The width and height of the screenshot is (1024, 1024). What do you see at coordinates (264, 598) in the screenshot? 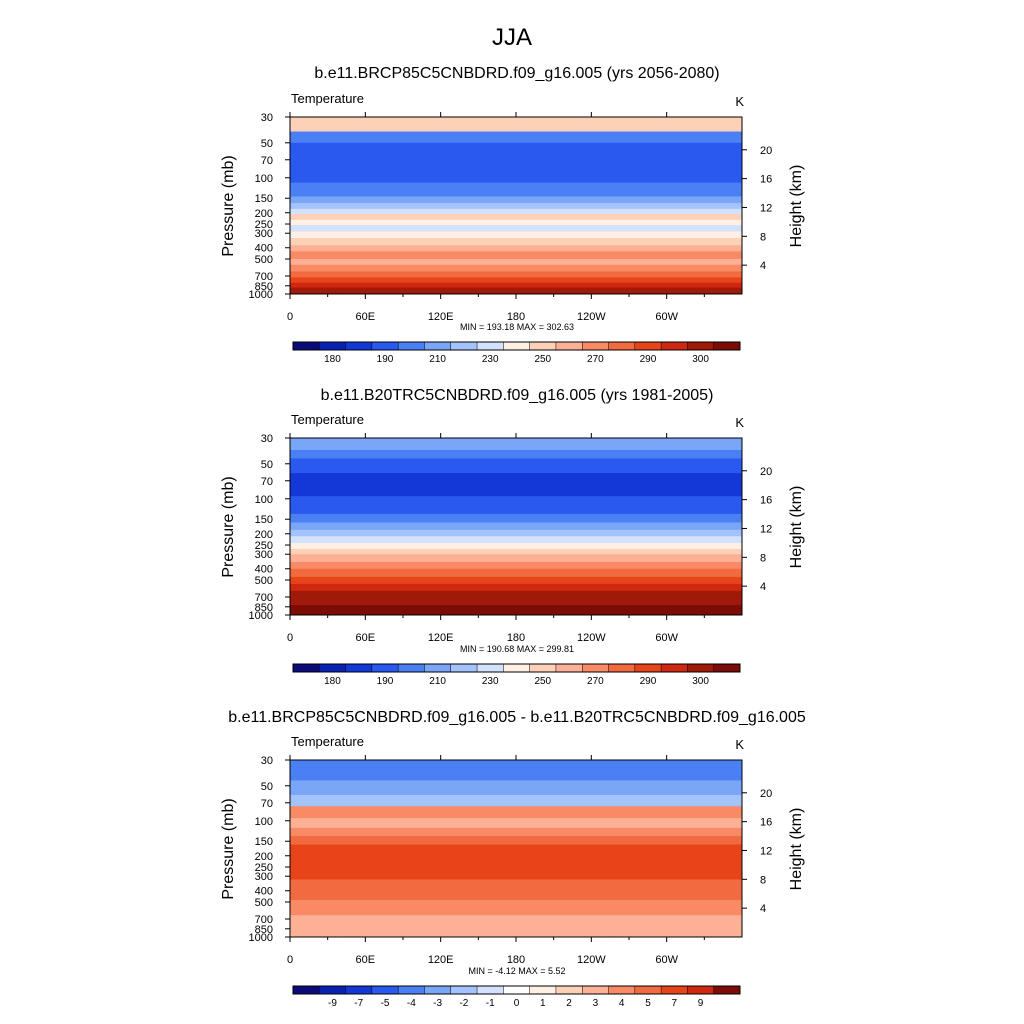
I see `y-tick-label: 700` at bounding box center [264, 598].